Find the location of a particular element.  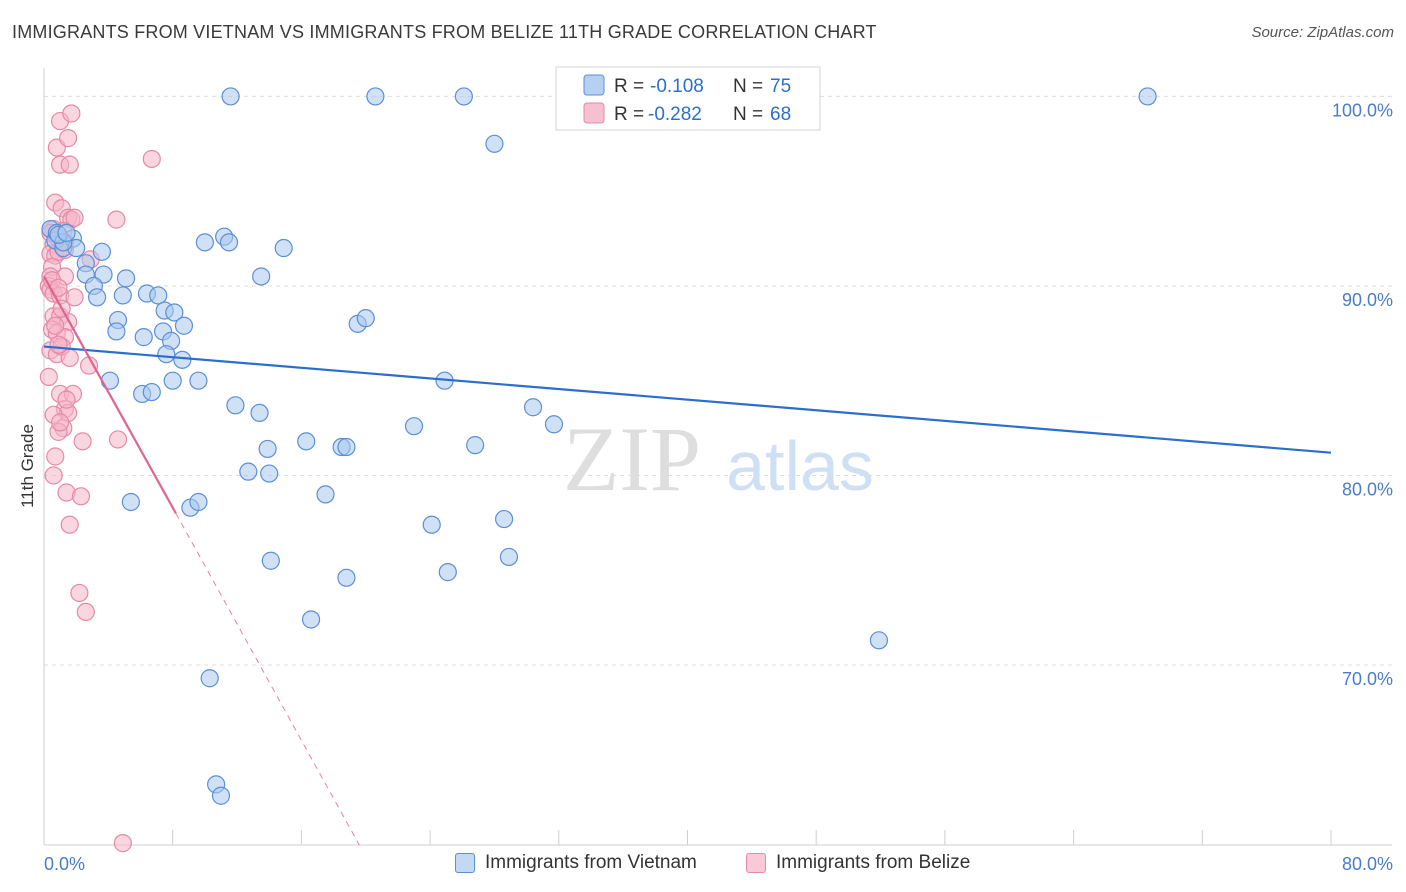

watermark-zip: ZIP is located at coordinates (632, 459).